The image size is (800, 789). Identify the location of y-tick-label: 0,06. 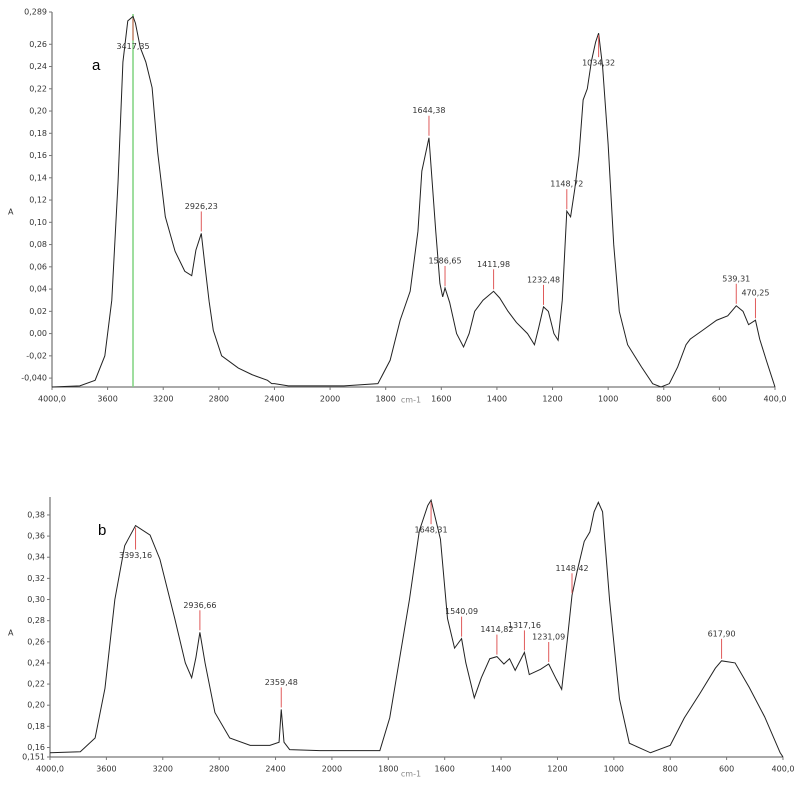
(38, 266).